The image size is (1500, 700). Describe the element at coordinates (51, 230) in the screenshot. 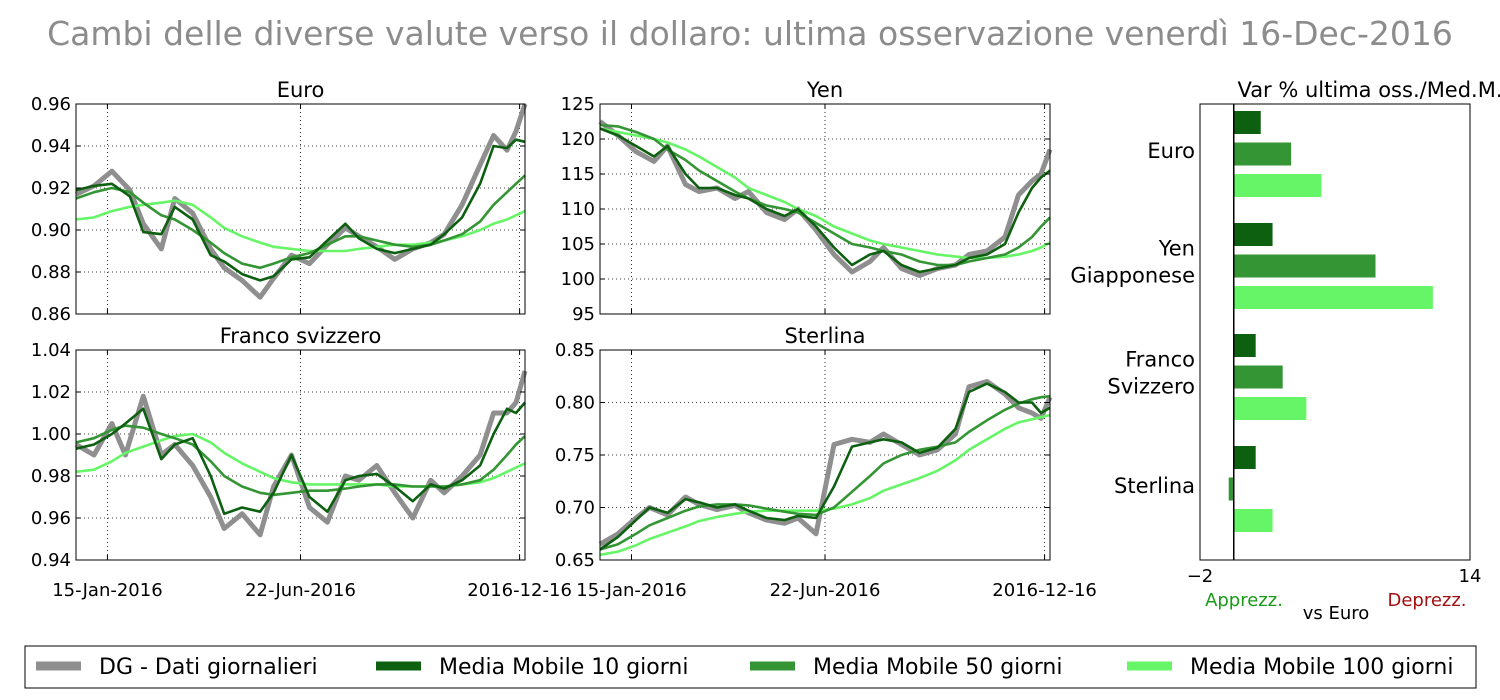

I see `y-tick-label: 0.90` at that location.